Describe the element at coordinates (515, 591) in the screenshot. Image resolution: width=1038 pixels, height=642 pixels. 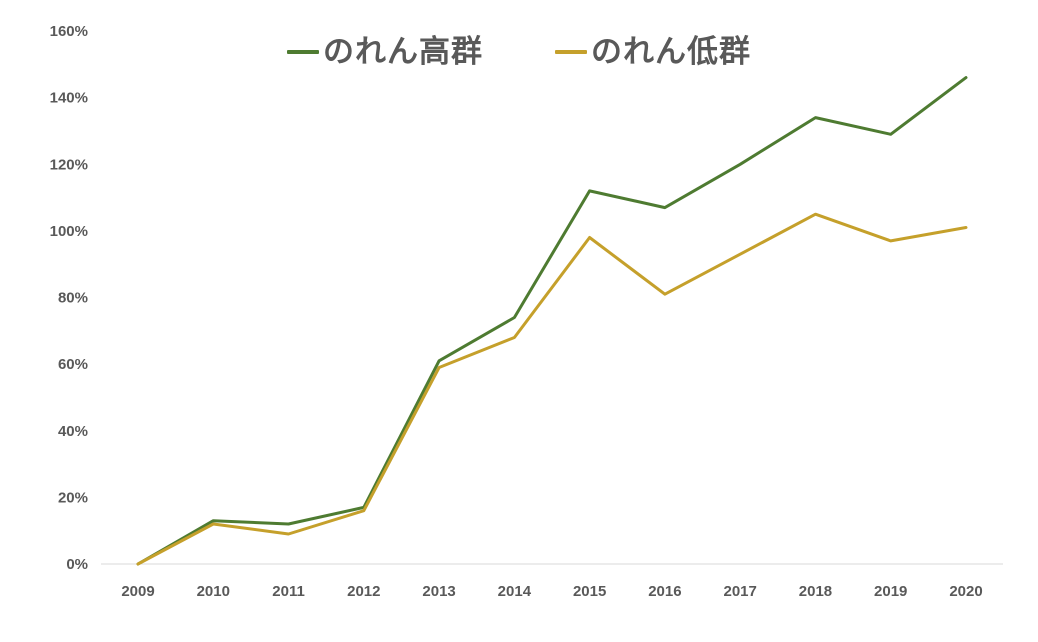
I see `svg-text: 2014` at that location.